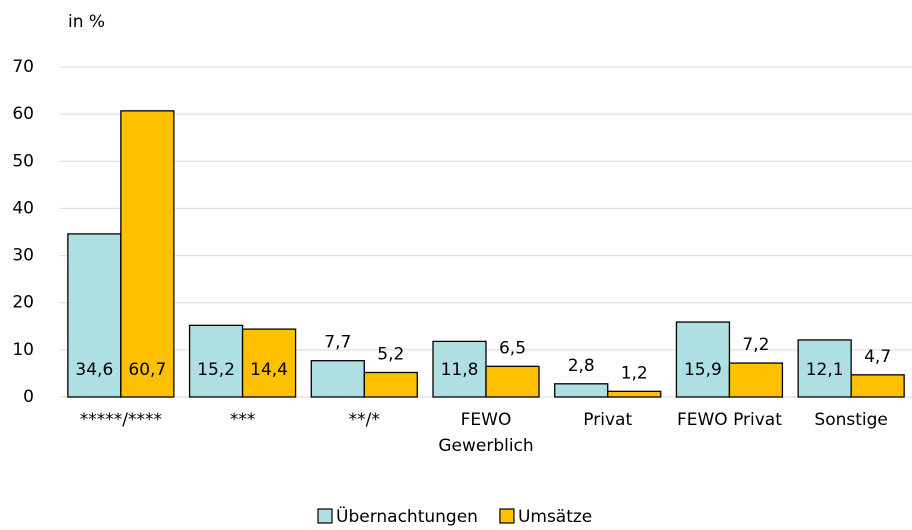  What do you see at coordinates (23, 350) in the screenshot?
I see `y-tick-label: 10` at bounding box center [23, 350].